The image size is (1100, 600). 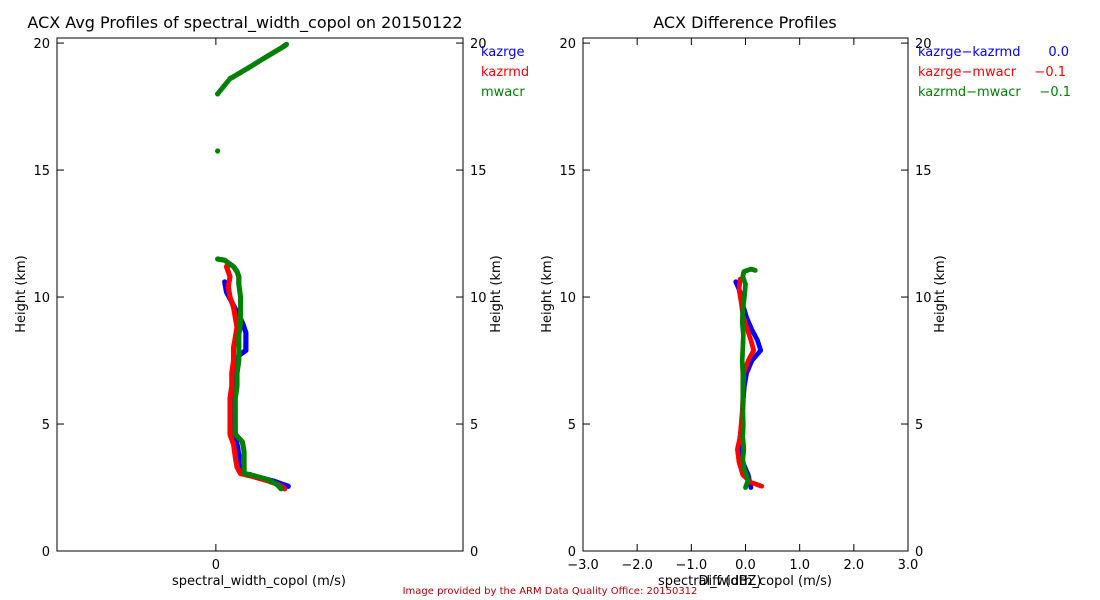 What do you see at coordinates (853, 565) in the screenshot?
I see `right-xtick-label: 2.0` at bounding box center [853, 565].